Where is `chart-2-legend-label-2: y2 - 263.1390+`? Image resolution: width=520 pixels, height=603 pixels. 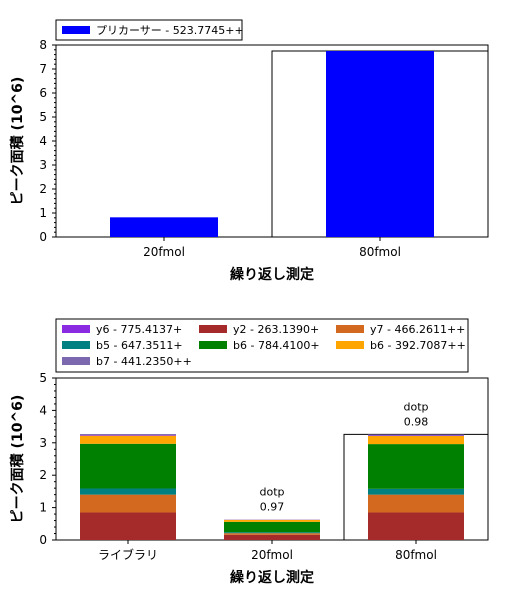 chart-2-legend-label-2: y2 - 263.1390+ is located at coordinates (276, 329).